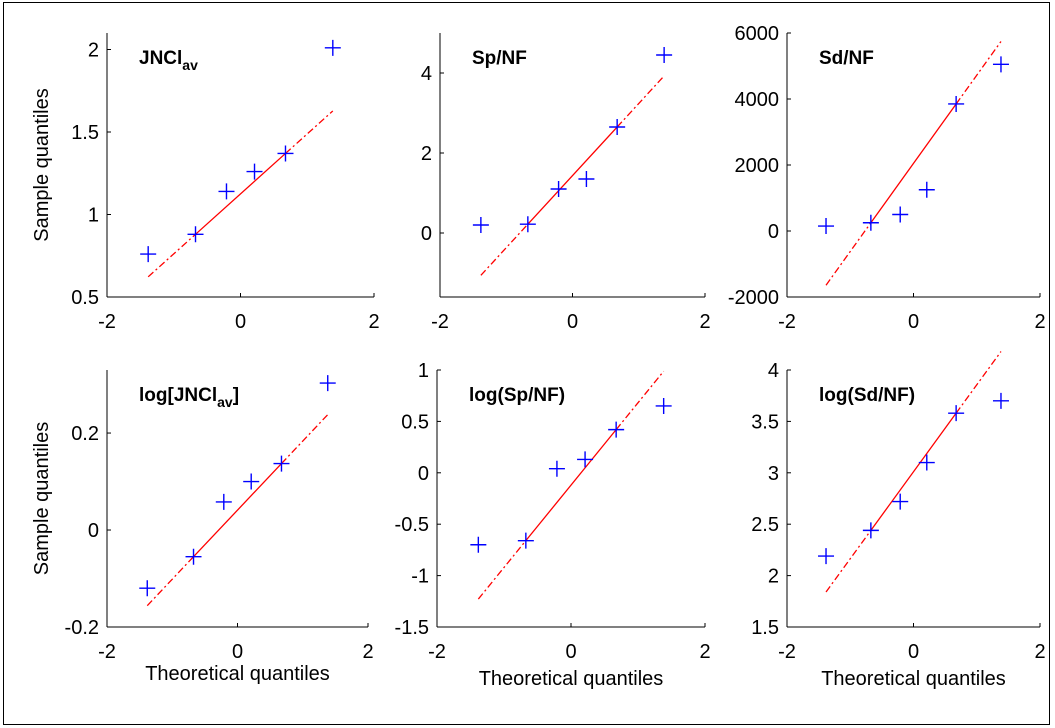 This screenshot has width=1055, height=728. Describe the element at coordinates (757, 34) in the screenshot. I see `y-tick-label: 6000` at that location.